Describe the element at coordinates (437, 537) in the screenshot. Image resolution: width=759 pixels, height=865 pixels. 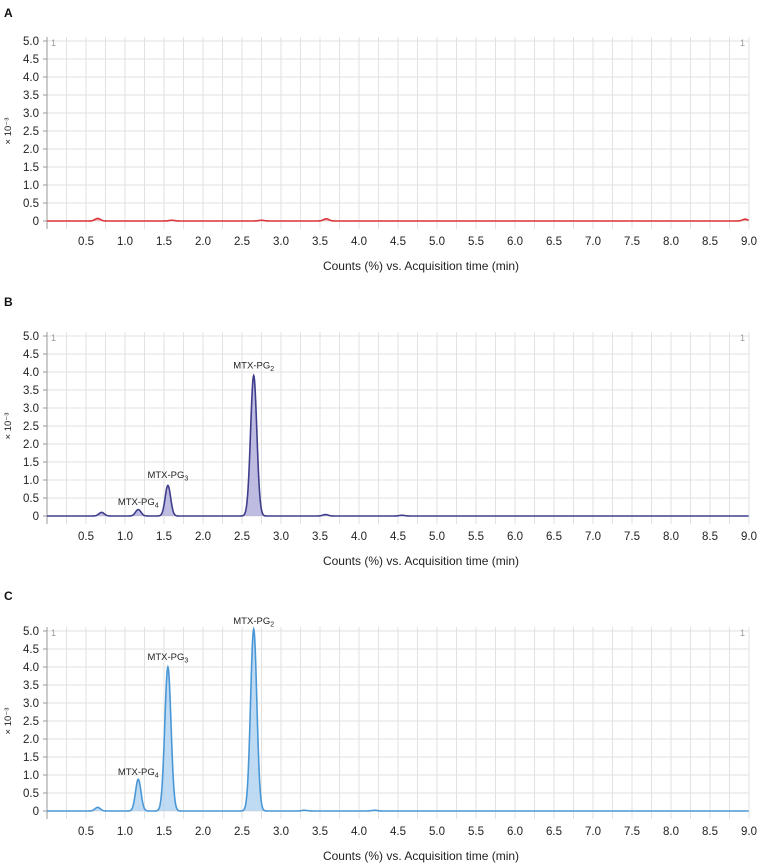
I see `x-tick-label: 5.0` at that location.